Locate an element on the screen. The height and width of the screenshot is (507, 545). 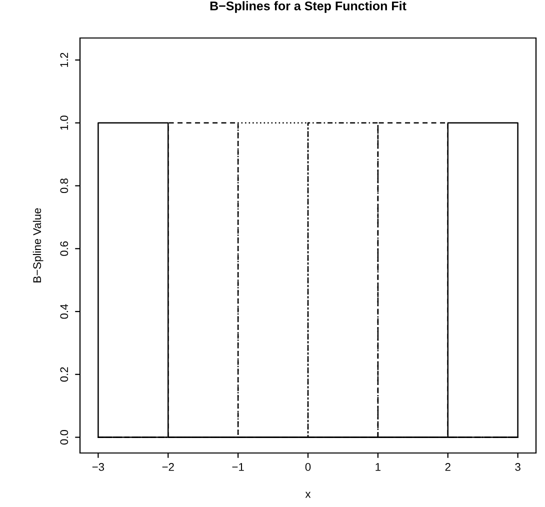
y-tick-label: 1.2 is located at coordinates (64, 59).